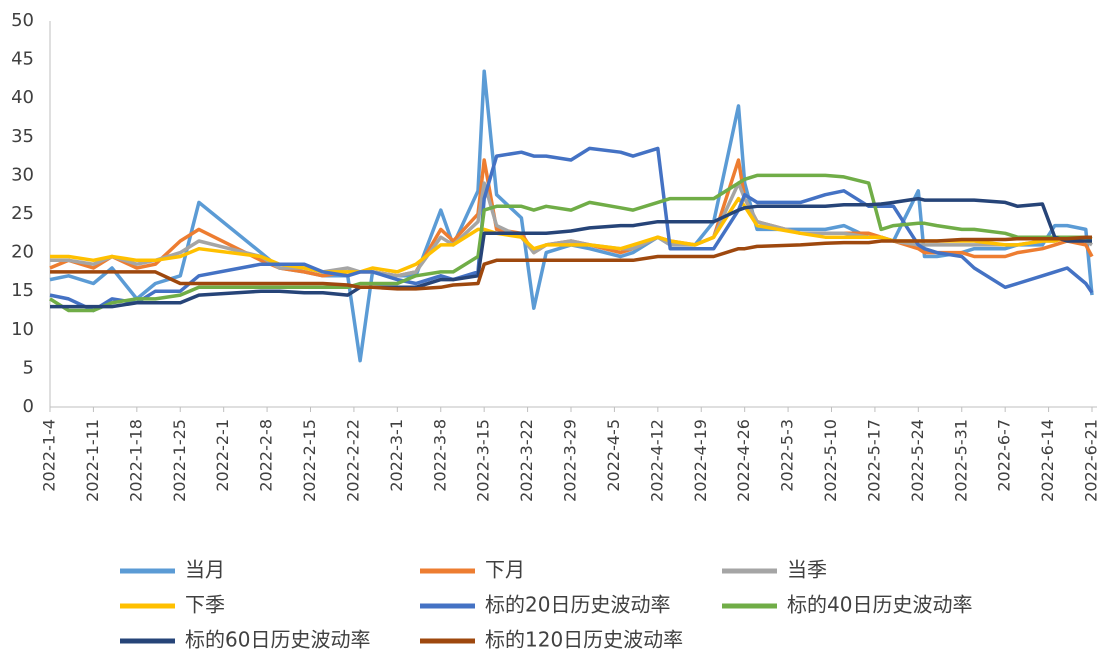  What do you see at coordinates (1089, 460) in the screenshot?
I see `x-tick-label: 2022-6-21` at bounding box center [1089, 460].